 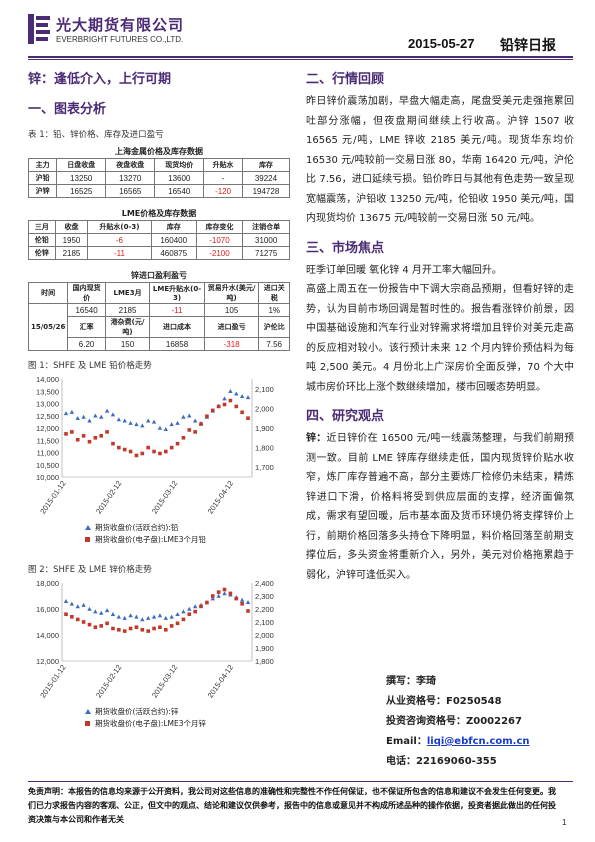 What do you see at coordinates (264, 596) in the screenshot?
I see `y-tick-label-right: 2,300` at bounding box center [264, 596].